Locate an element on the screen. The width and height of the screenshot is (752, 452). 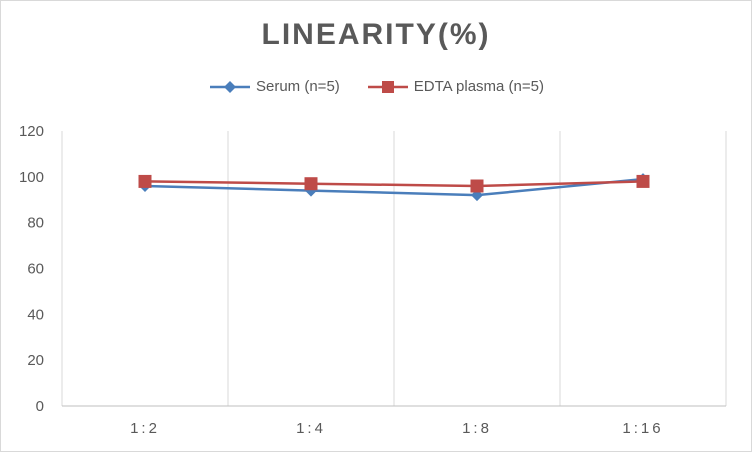
legend-label-edta: EDTA plasma (n=5) is located at coordinates (478, 86).